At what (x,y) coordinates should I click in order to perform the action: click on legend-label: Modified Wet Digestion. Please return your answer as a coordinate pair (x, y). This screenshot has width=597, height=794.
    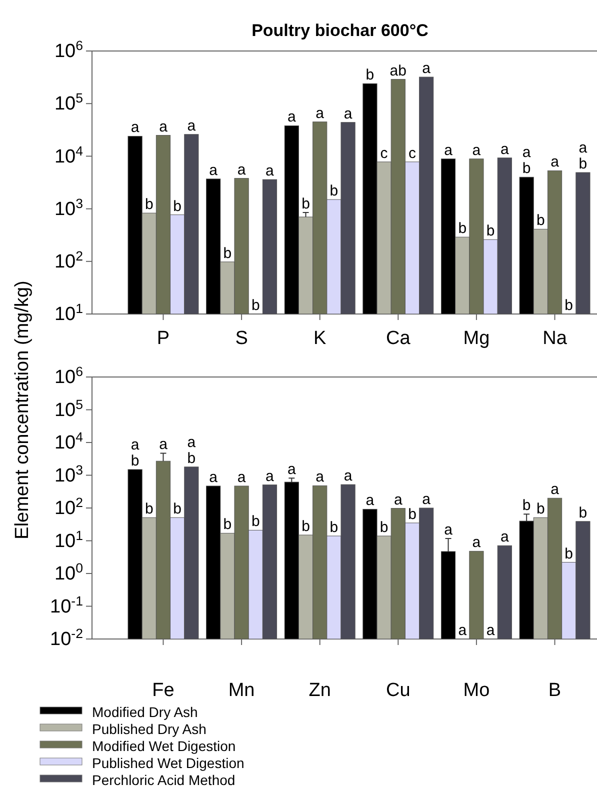
    Looking at the image, I should click on (164, 746).